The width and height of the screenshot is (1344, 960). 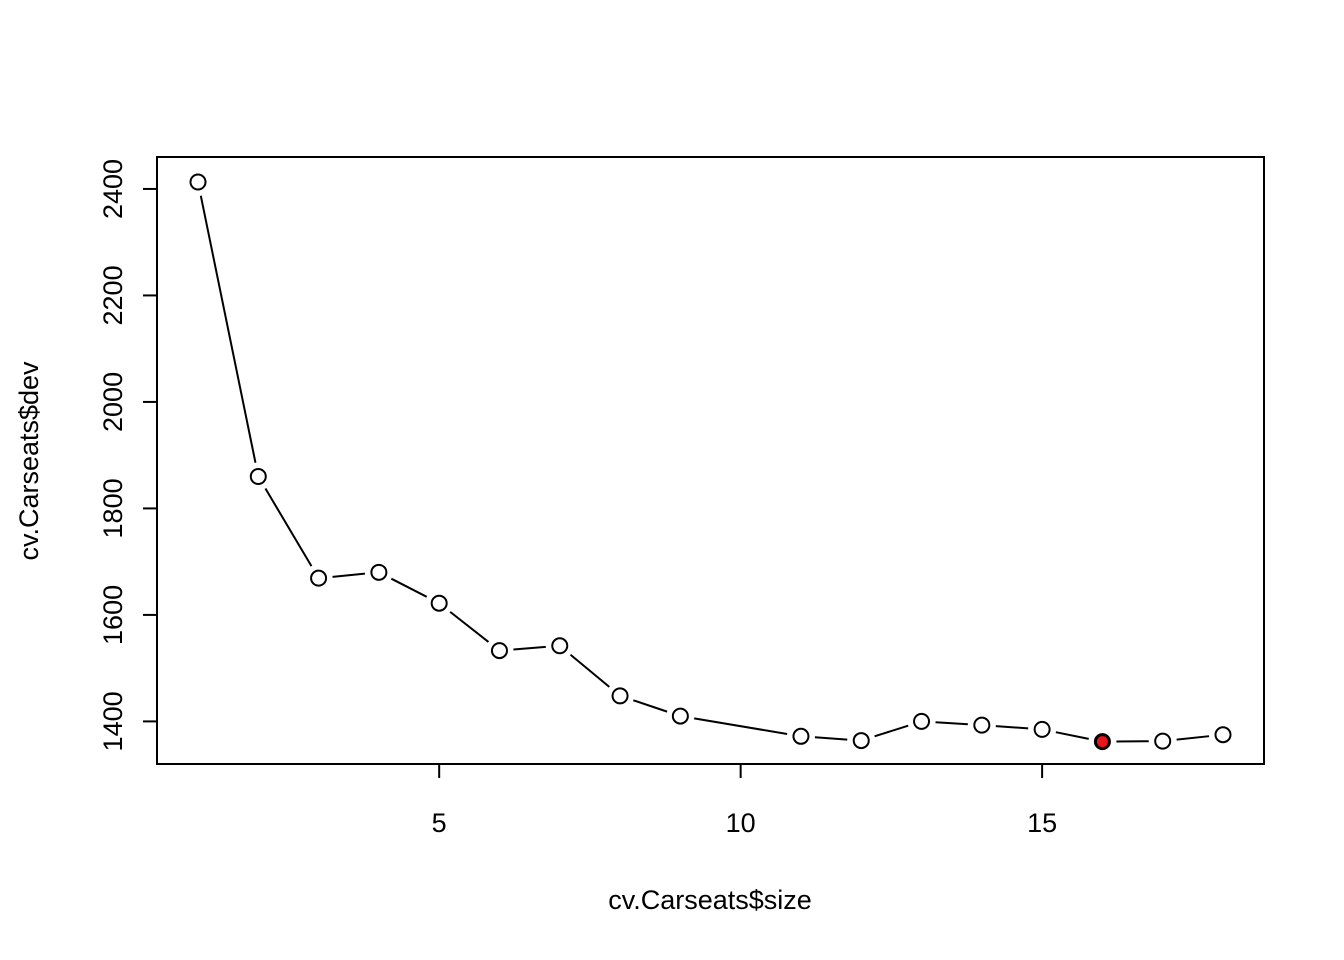 I want to click on y-tick-label: 2000, so click(x=113, y=402).